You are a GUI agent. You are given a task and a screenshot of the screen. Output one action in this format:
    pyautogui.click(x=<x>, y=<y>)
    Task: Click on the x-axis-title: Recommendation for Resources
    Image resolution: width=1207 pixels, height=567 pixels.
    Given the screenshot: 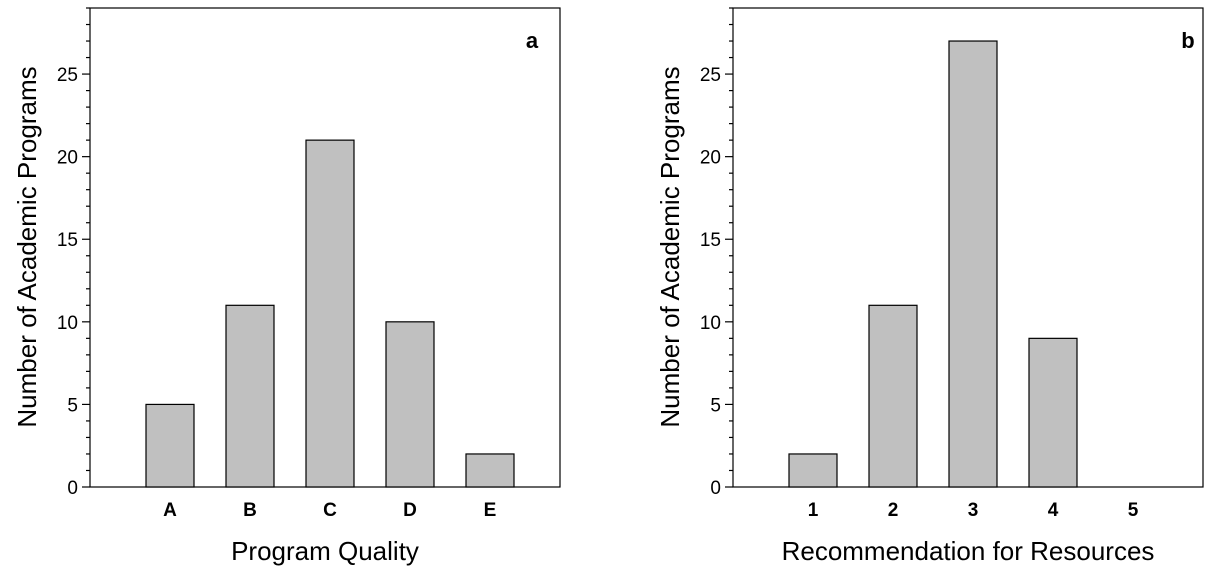 What is the action you would take?
    pyautogui.click(x=968, y=551)
    